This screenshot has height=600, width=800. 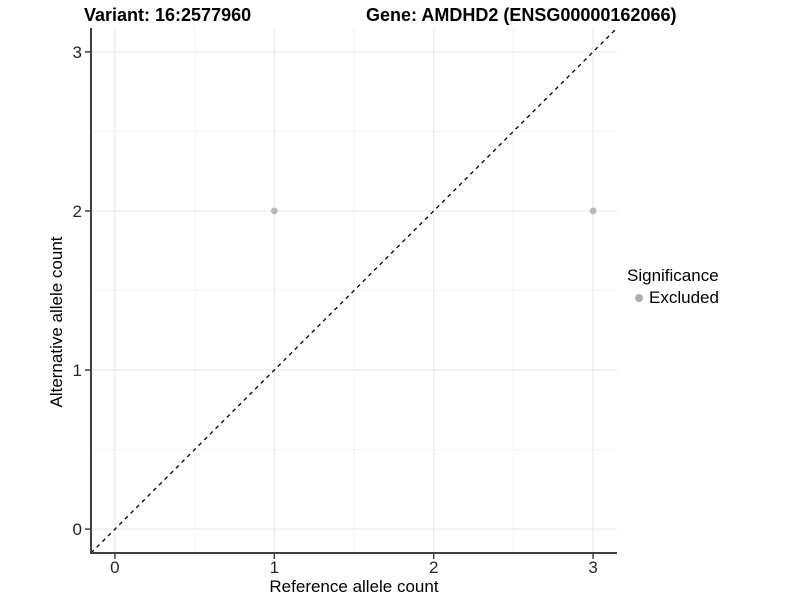 I want to click on legend: Significance Excluded, so click(x=673, y=287).